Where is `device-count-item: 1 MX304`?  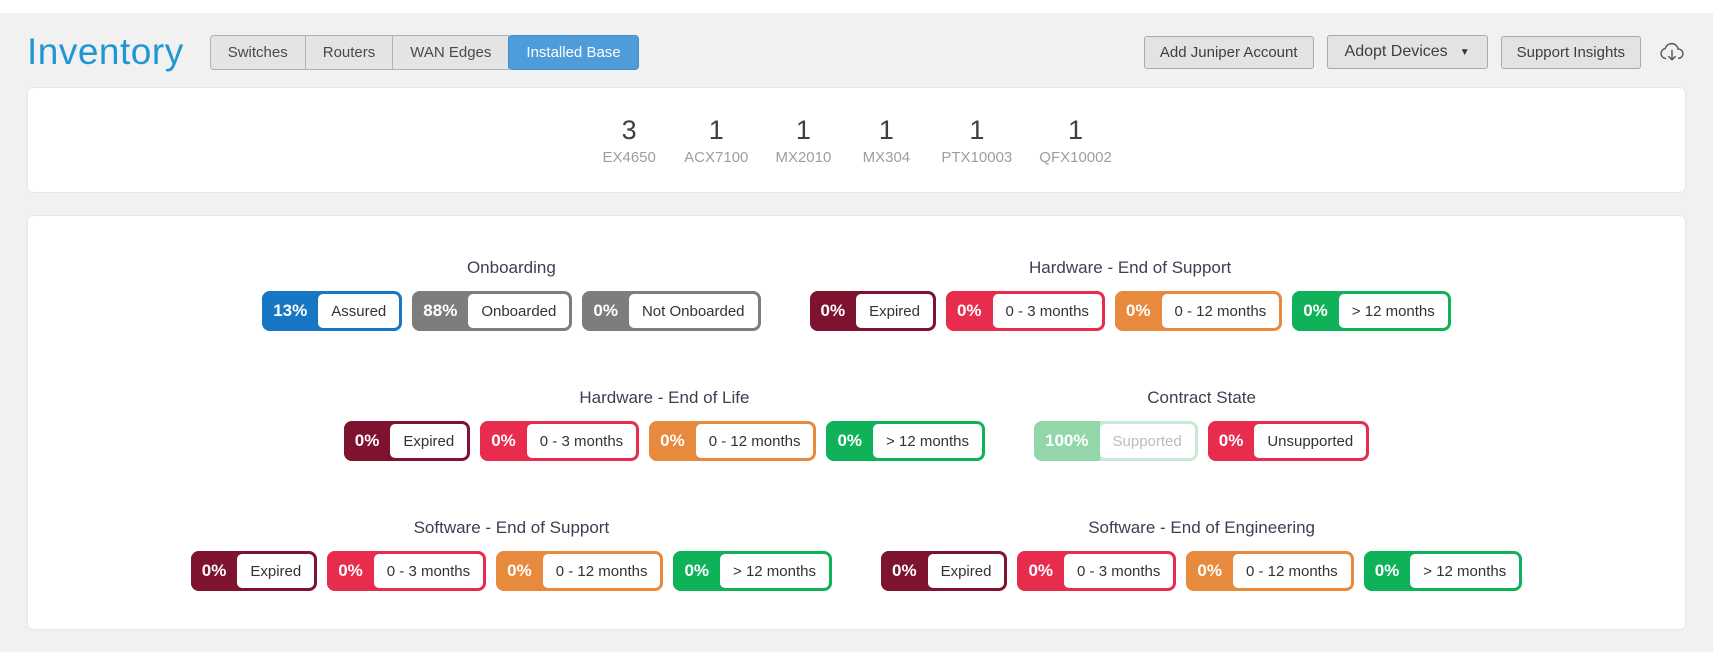
device-count-item: 1 MX304 is located at coordinates (886, 140).